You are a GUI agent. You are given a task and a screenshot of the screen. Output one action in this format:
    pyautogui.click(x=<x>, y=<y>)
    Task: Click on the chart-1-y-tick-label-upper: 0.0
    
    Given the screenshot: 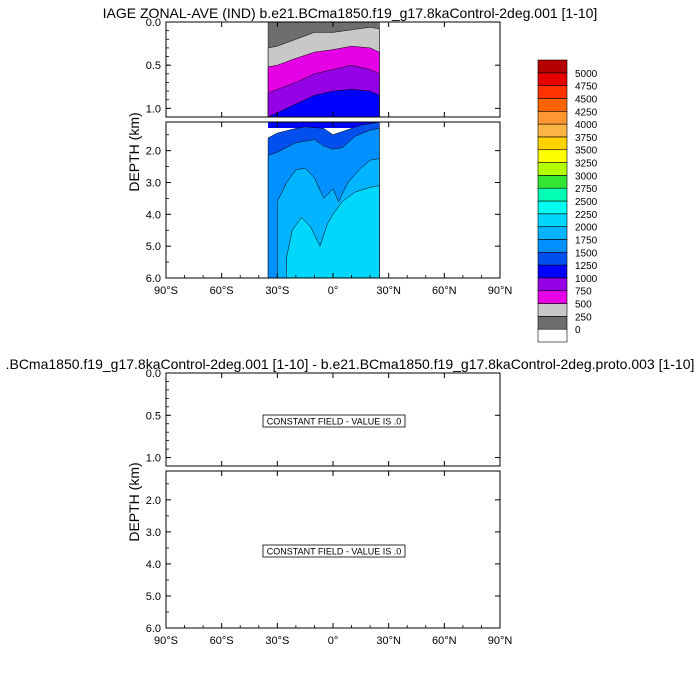 What is the action you would take?
    pyautogui.click(x=153, y=23)
    